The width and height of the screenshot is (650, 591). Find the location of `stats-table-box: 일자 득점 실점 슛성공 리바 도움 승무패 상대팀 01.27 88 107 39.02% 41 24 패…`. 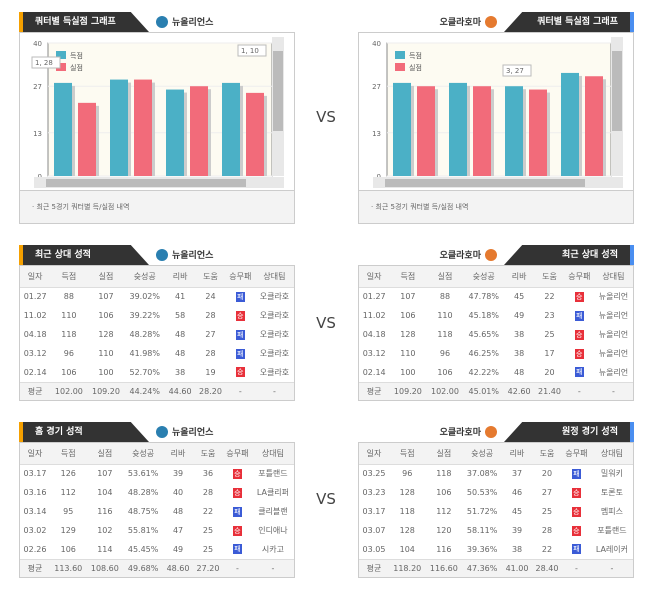

stats-table-box: 일자 득점 실점 슛성공 리바 도움 승무패 상대팀 01.27 88 107 39.02% 41 24 패… is located at coordinates (157, 333).